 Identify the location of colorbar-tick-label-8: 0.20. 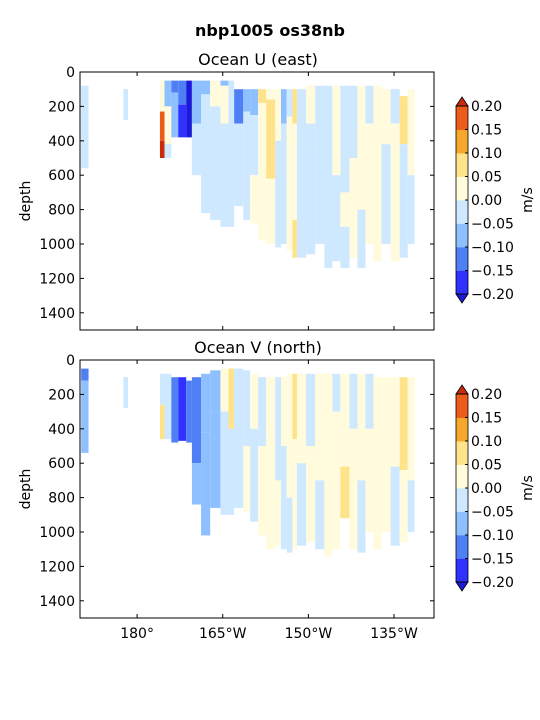
(486, 395).